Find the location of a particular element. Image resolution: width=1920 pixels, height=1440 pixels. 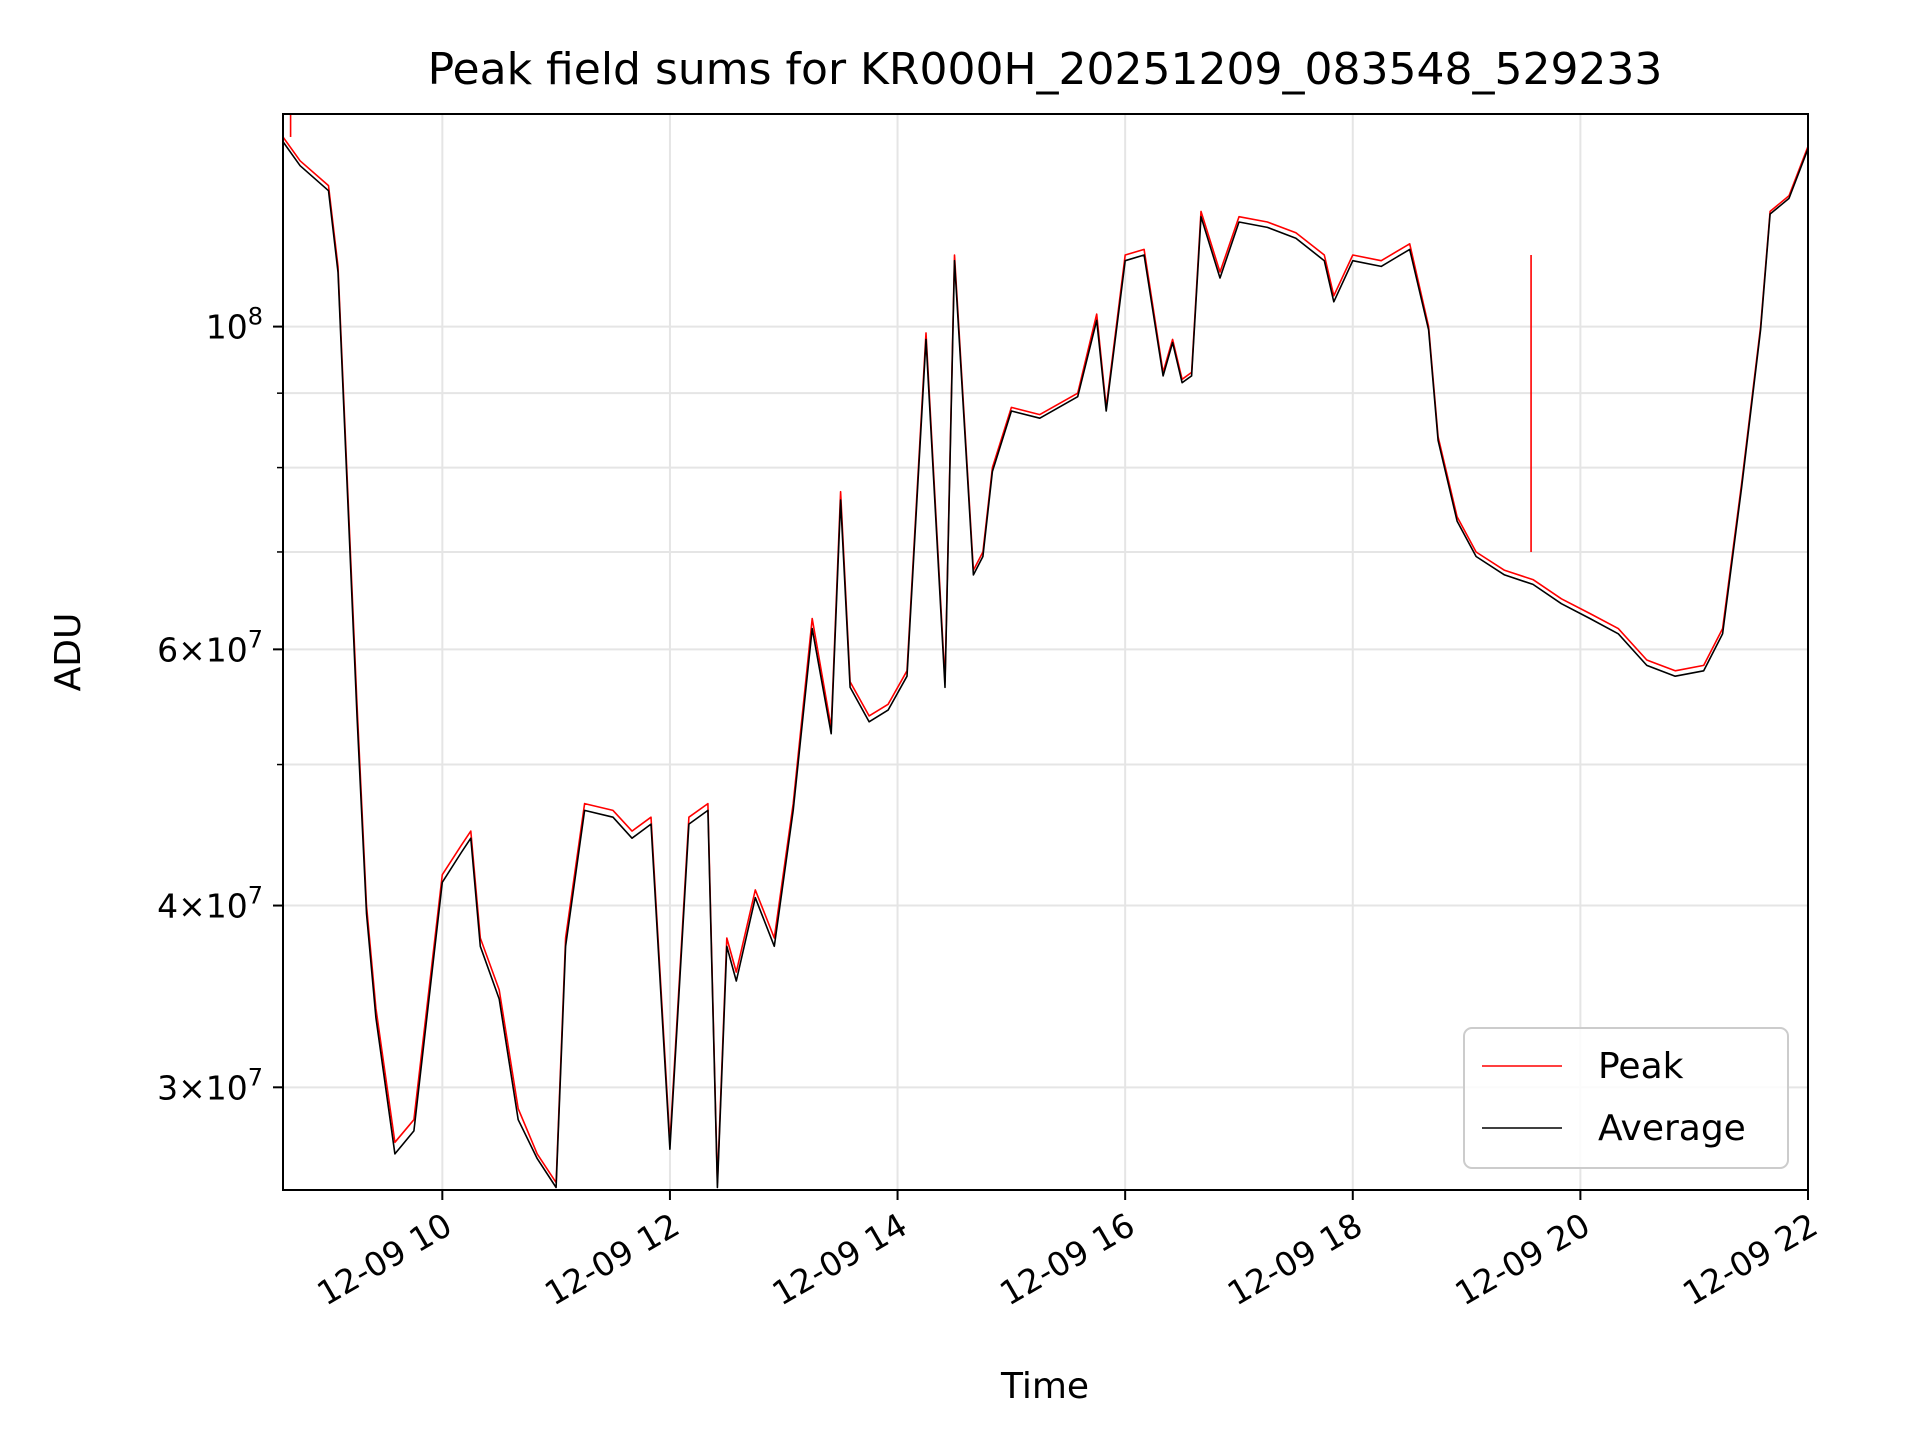

y-tick-label: 6×10⁷ is located at coordinates (210, 647).